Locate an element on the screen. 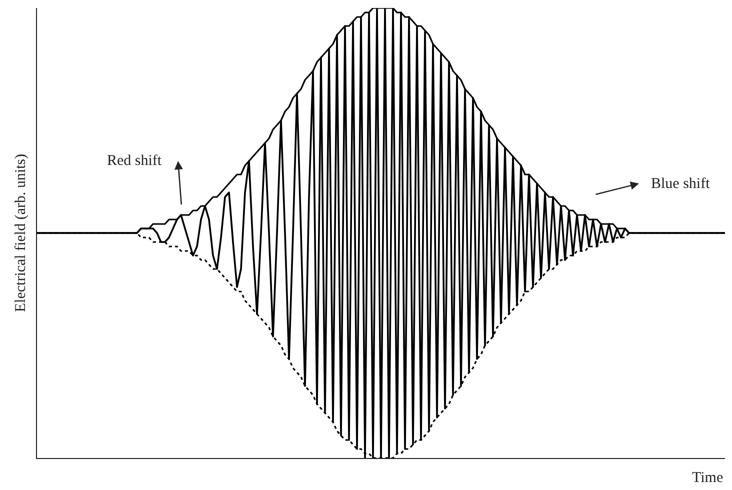 This screenshot has width=732, height=490. x-axis-title: Time is located at coordinates (708, 478).